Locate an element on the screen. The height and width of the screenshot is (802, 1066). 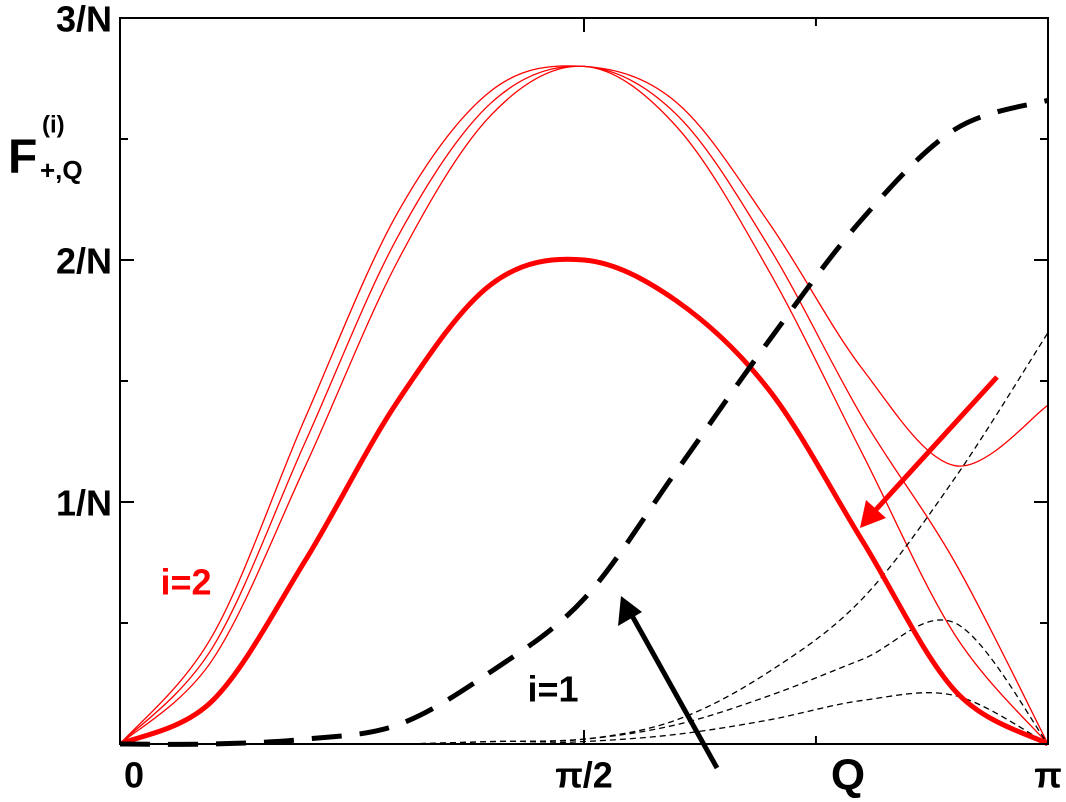
annotation: i=2 is located at coordinates (185, 582).